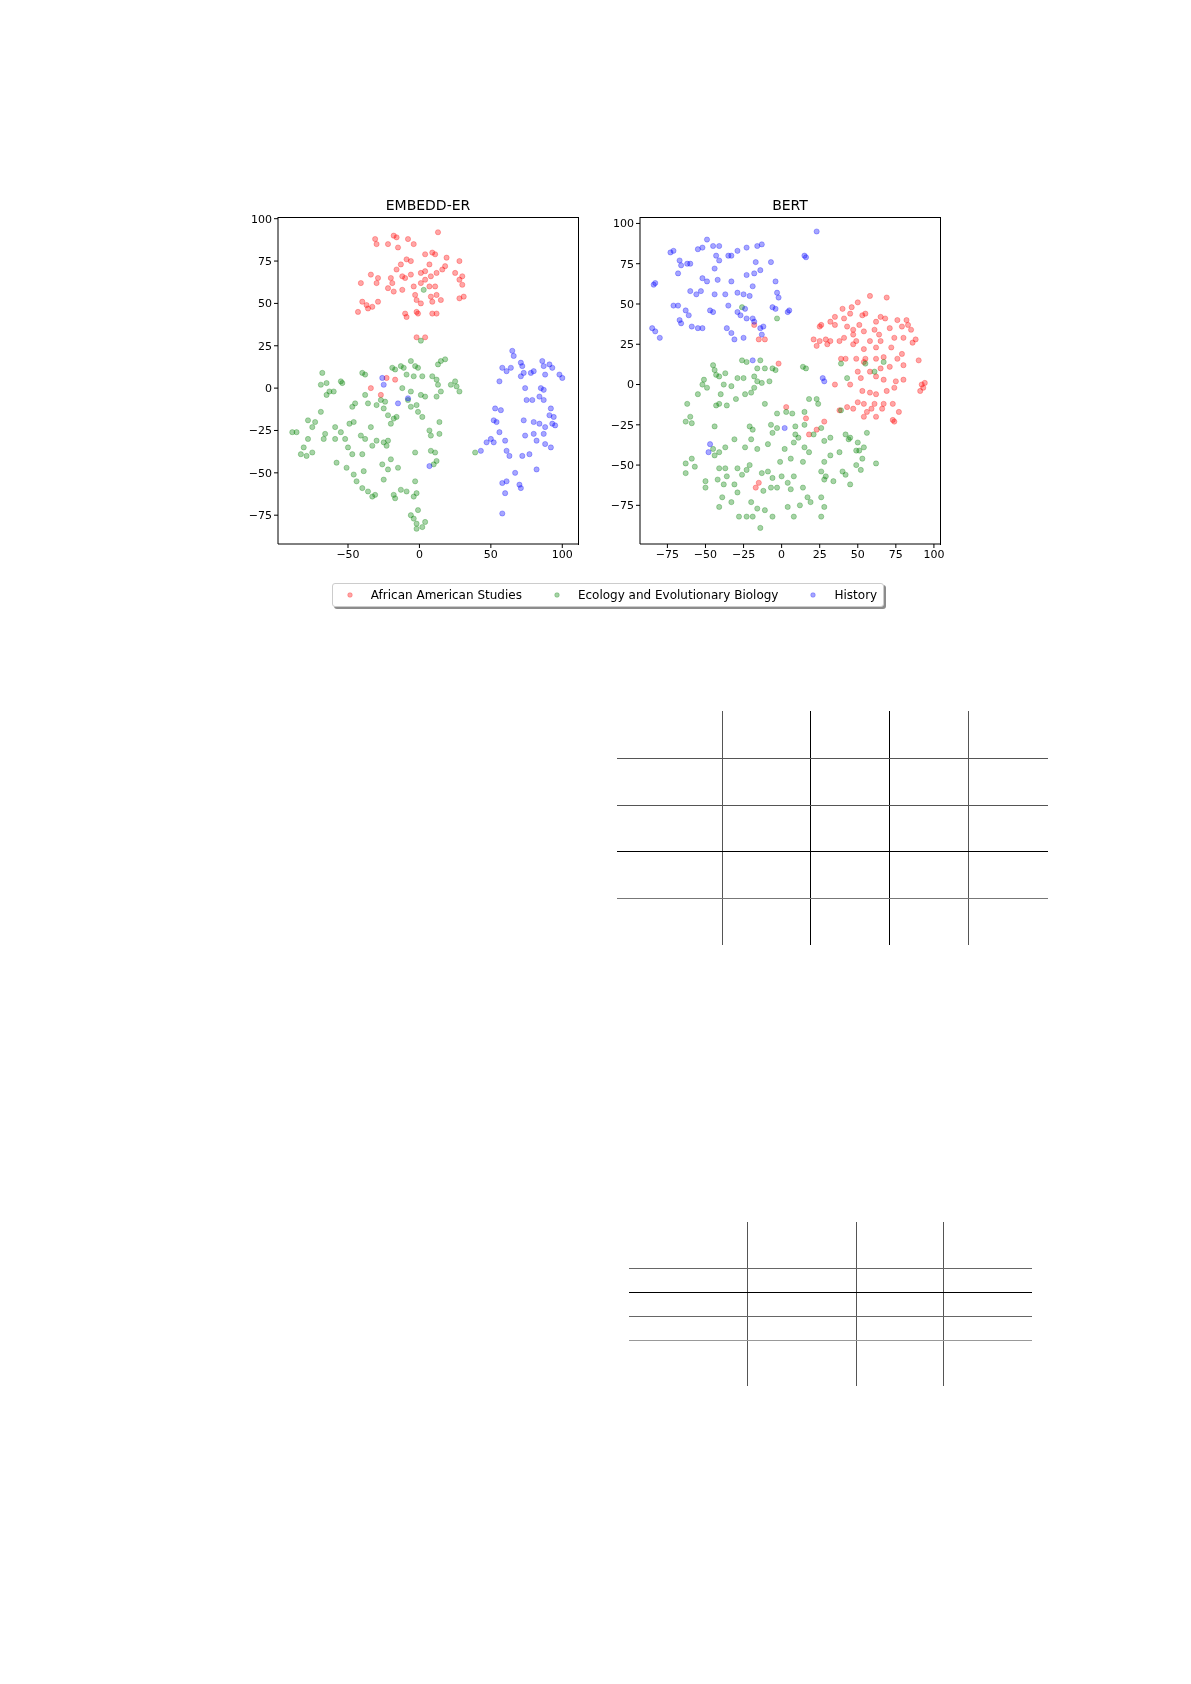 The image size is (1191, 1684). Describe the element at coordinates (446, 595) in the screenshot. I see `legend-label: African American Studies` at that location.